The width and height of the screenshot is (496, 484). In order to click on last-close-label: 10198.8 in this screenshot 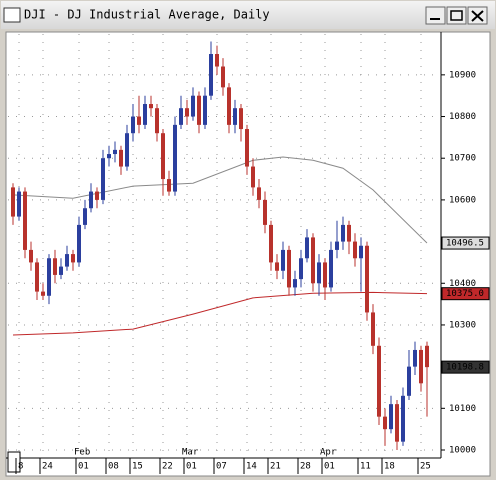, I will do `click(465, 368)`.